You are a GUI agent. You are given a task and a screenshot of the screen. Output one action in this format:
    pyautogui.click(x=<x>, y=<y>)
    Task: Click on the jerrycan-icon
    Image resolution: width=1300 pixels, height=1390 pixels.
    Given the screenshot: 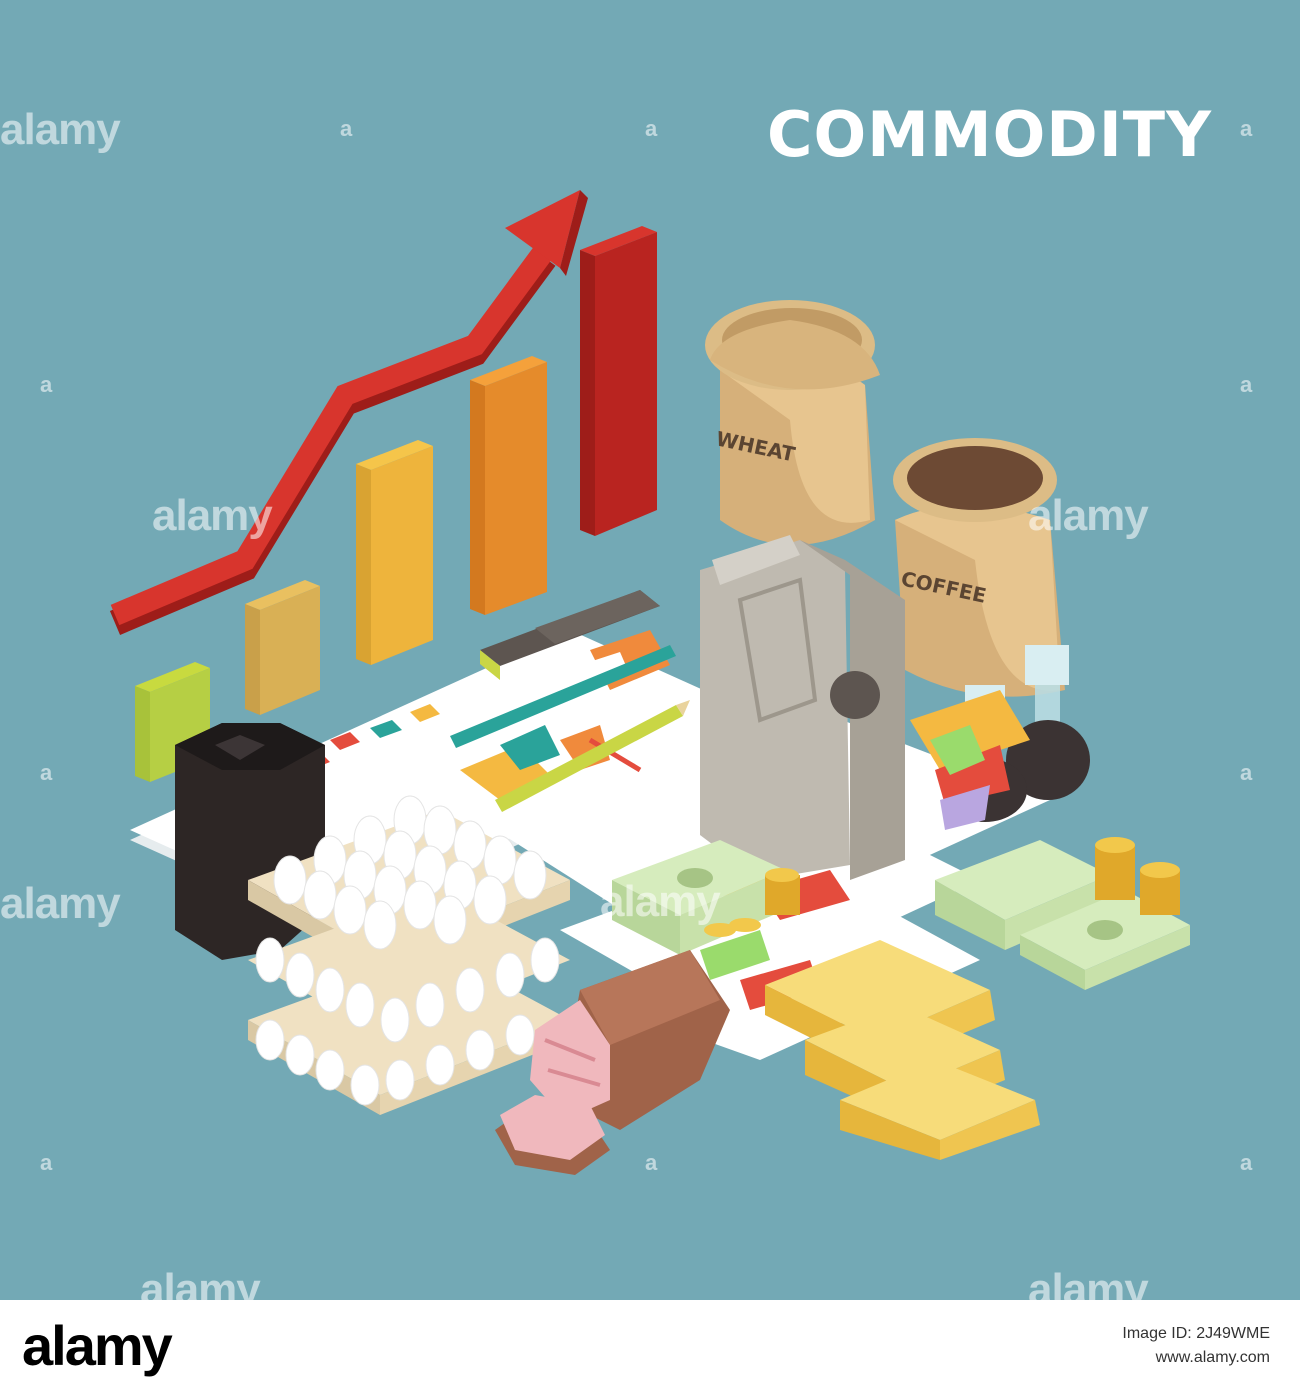 What is the action you would take?
    pyautogui.click(x=802, y=707)
    